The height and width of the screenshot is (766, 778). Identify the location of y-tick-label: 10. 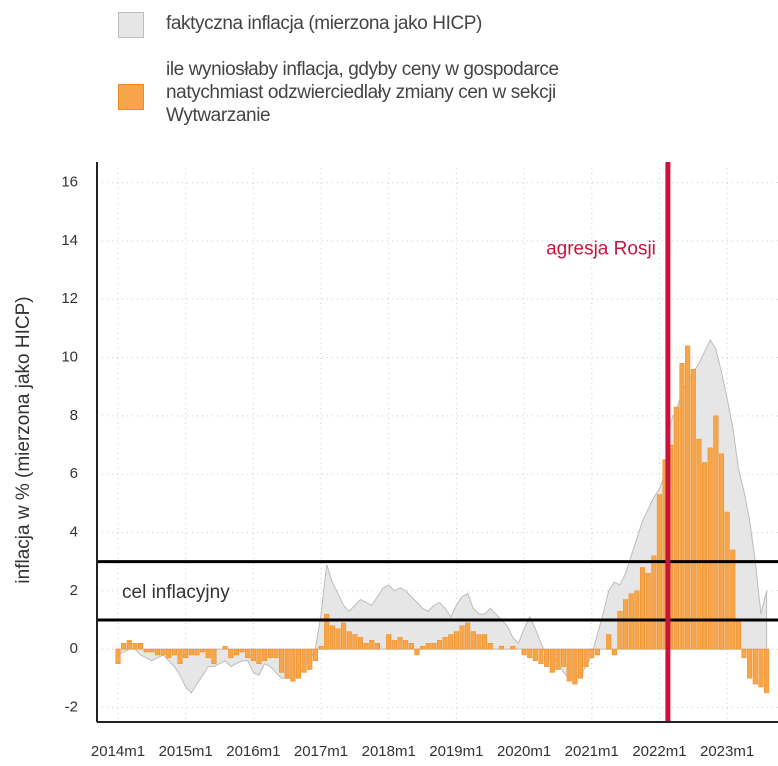
(69, 356).